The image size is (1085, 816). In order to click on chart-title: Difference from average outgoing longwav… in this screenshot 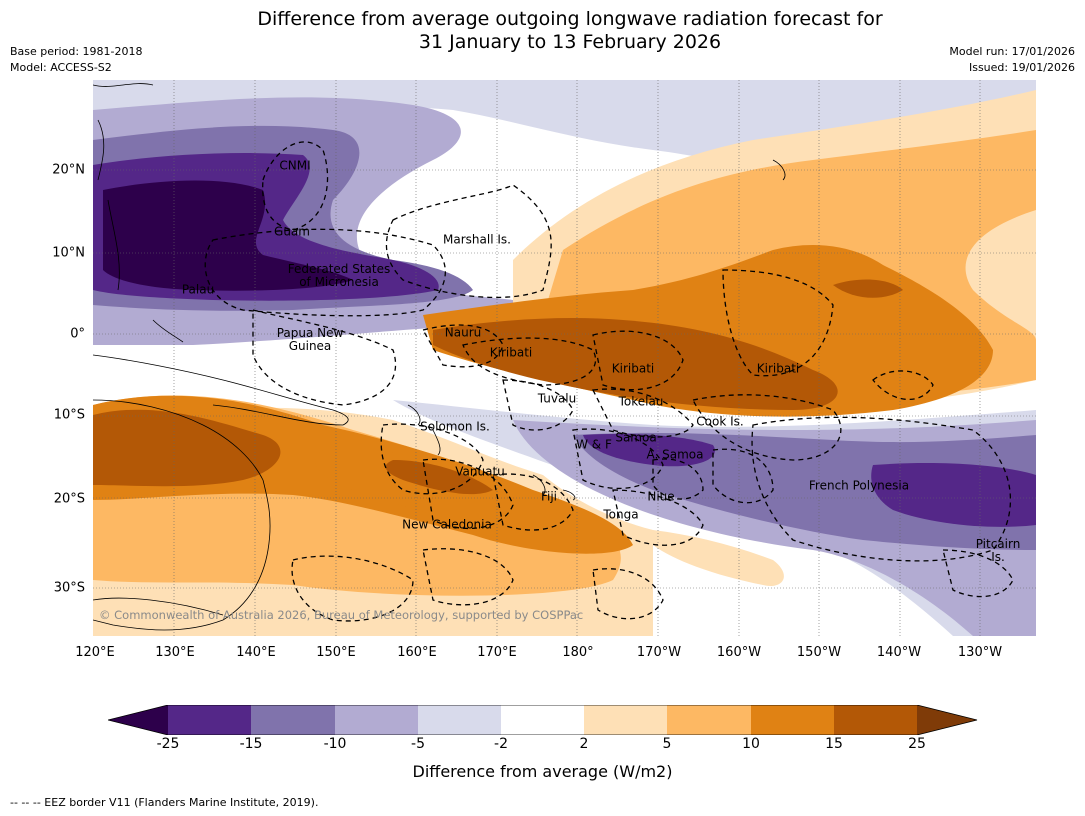, I will do `click(542, 31)`.